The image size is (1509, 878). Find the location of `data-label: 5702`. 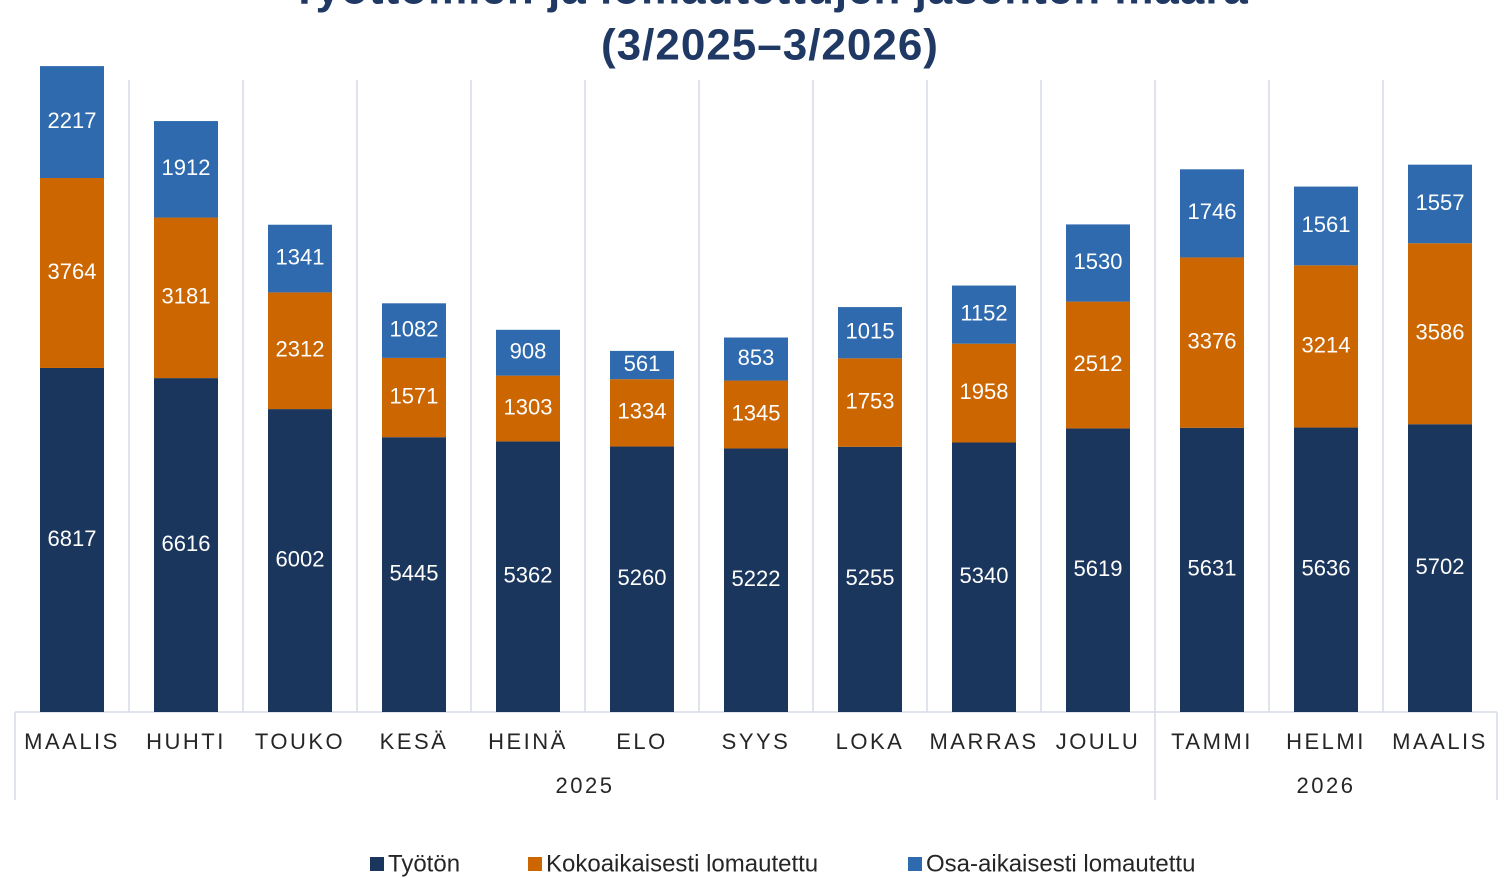

data-label: 5702 is located at coordinates (1440, 566).